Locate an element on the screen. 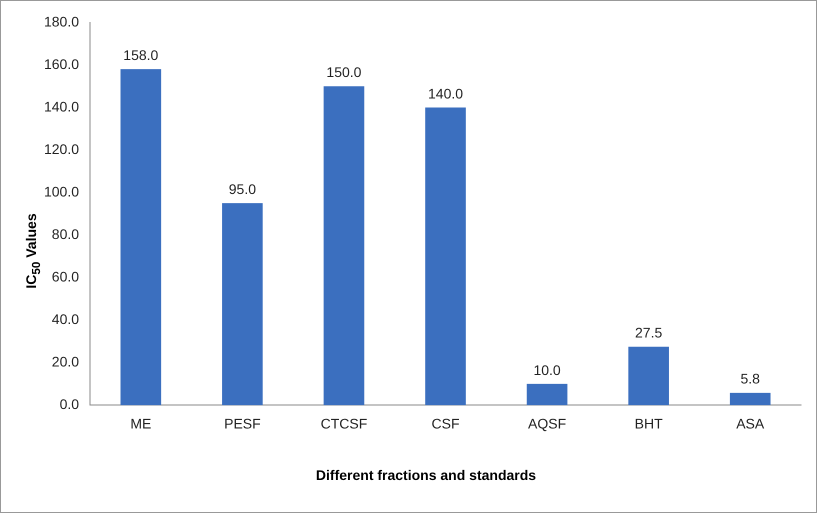 Image resolution: width=817 pixels, height=513 pixels. data-label: 95.0 is located at coordinates (242, 189).